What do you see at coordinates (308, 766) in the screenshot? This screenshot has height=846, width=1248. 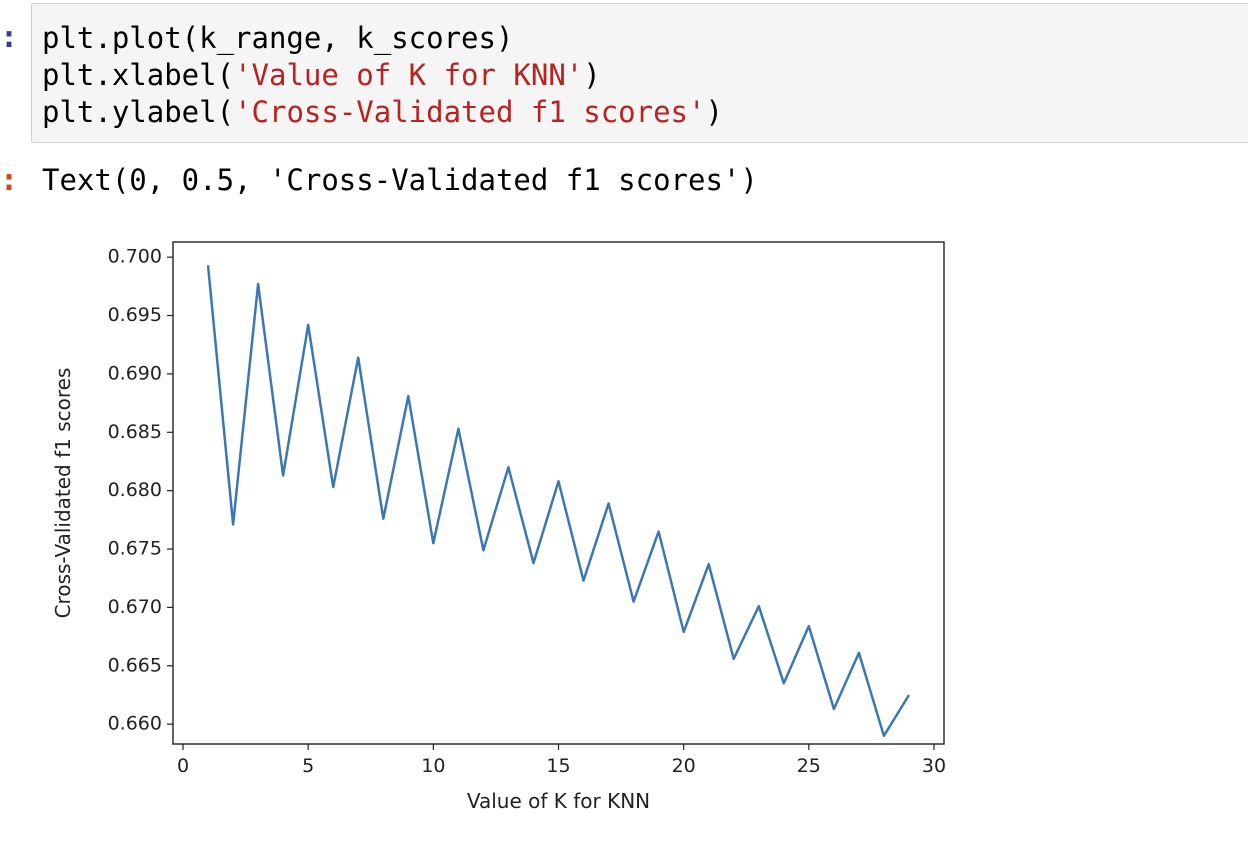 I see `x-tick-label: 5` at bounding box center [308, 766].